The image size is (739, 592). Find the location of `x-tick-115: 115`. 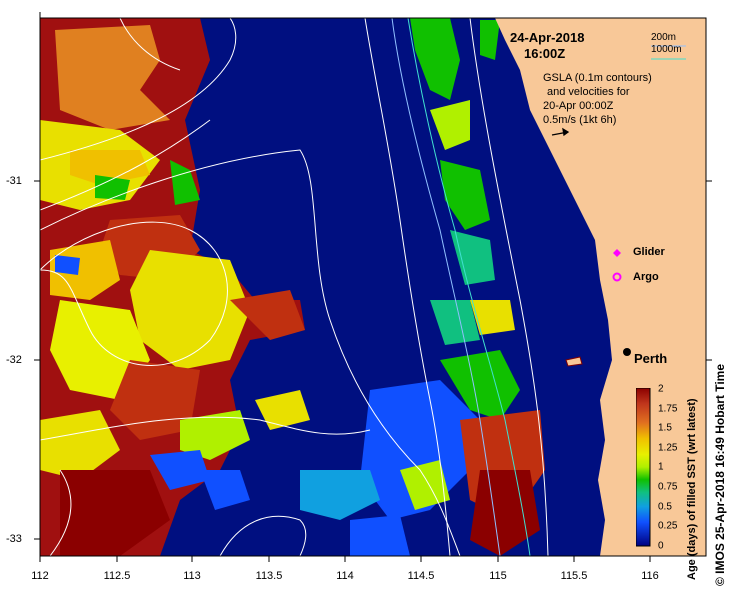

x-tick-115: 115 is located at coordinates (498, 576).